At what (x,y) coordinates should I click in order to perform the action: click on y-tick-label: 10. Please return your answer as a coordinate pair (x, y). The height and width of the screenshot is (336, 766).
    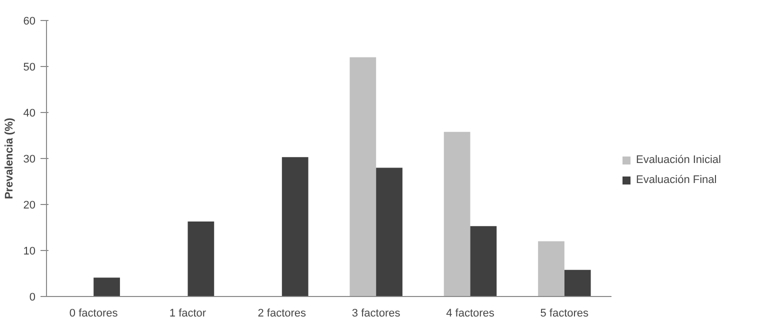
    Looking at the image, I should click on (29, 252).